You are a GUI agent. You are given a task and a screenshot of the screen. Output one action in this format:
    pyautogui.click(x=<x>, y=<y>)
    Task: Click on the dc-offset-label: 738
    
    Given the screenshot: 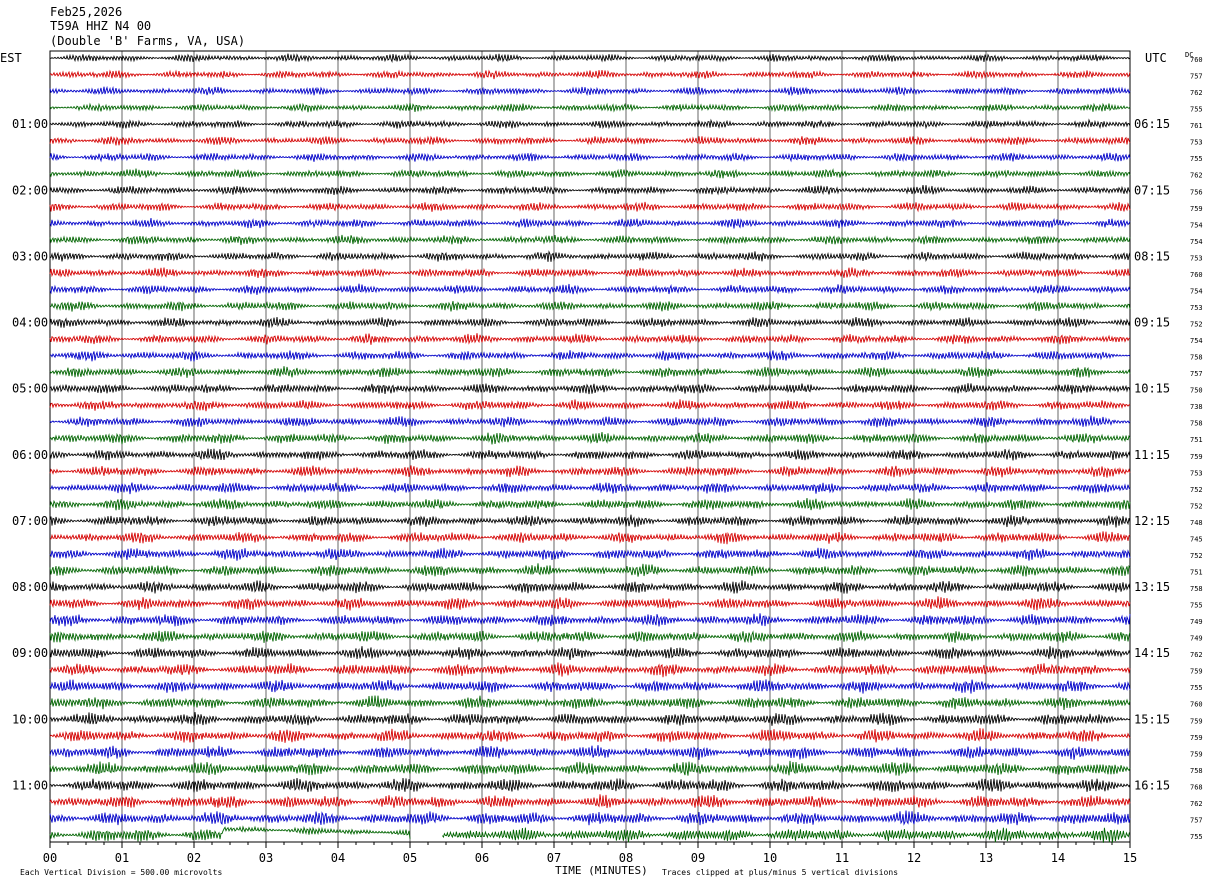 What is the action you would take?
    pyautogui.click(x=1196, y=407)
    